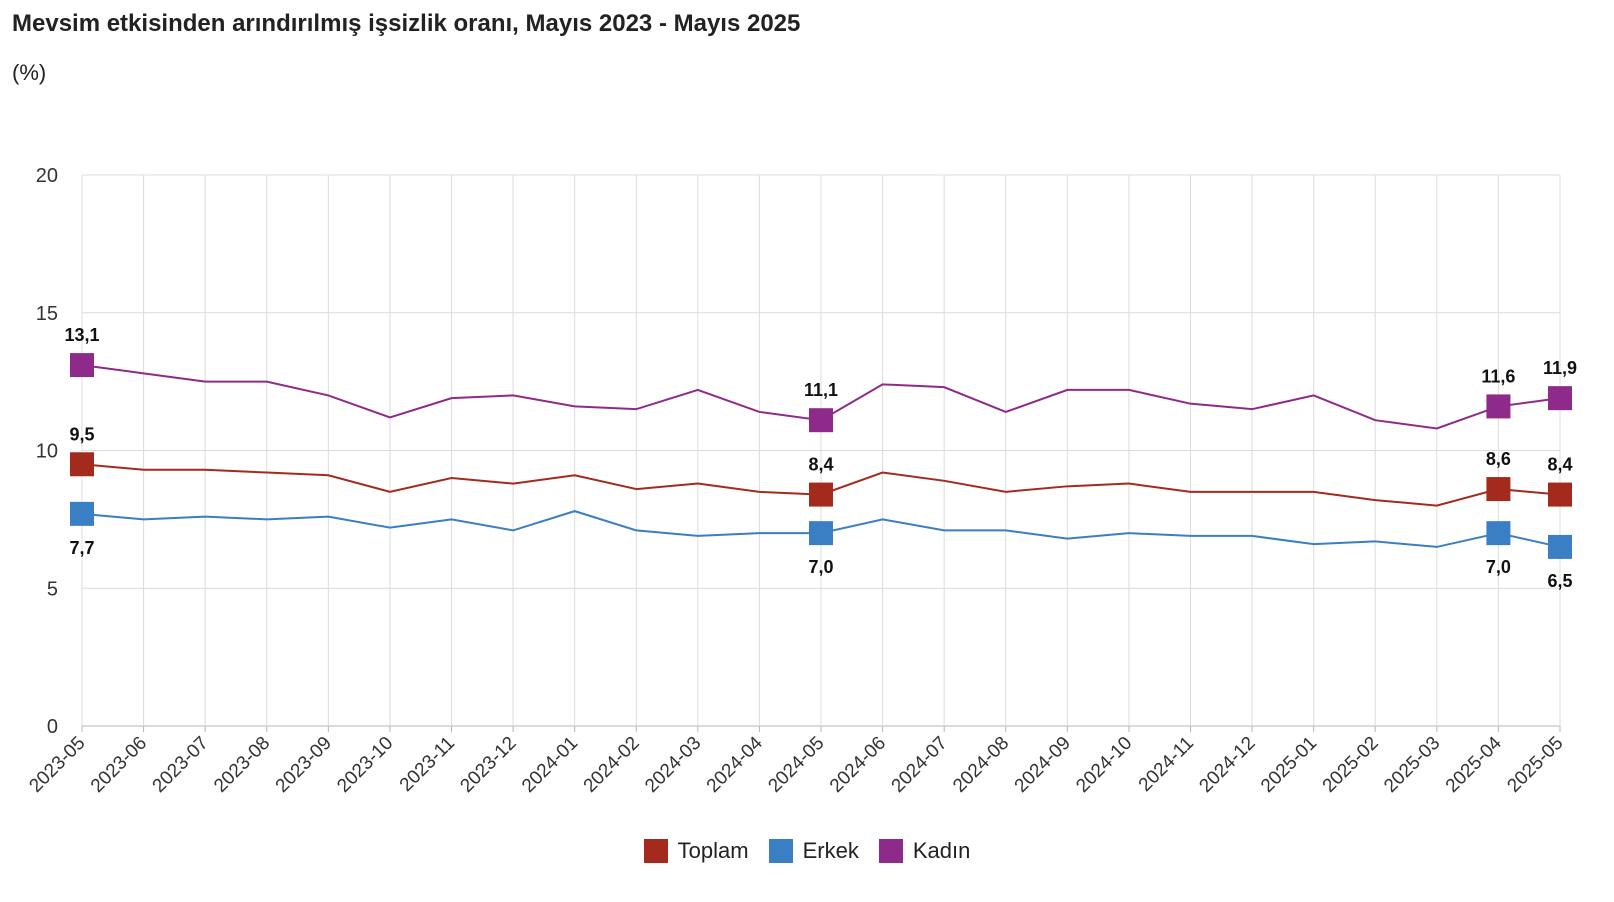 This screenshot has height=902, width=1614. What do you see at coordinates (1535, 765) in the screenshot?
I see `x-tick-label: 2025-05` at bounding box center [1535, 765].